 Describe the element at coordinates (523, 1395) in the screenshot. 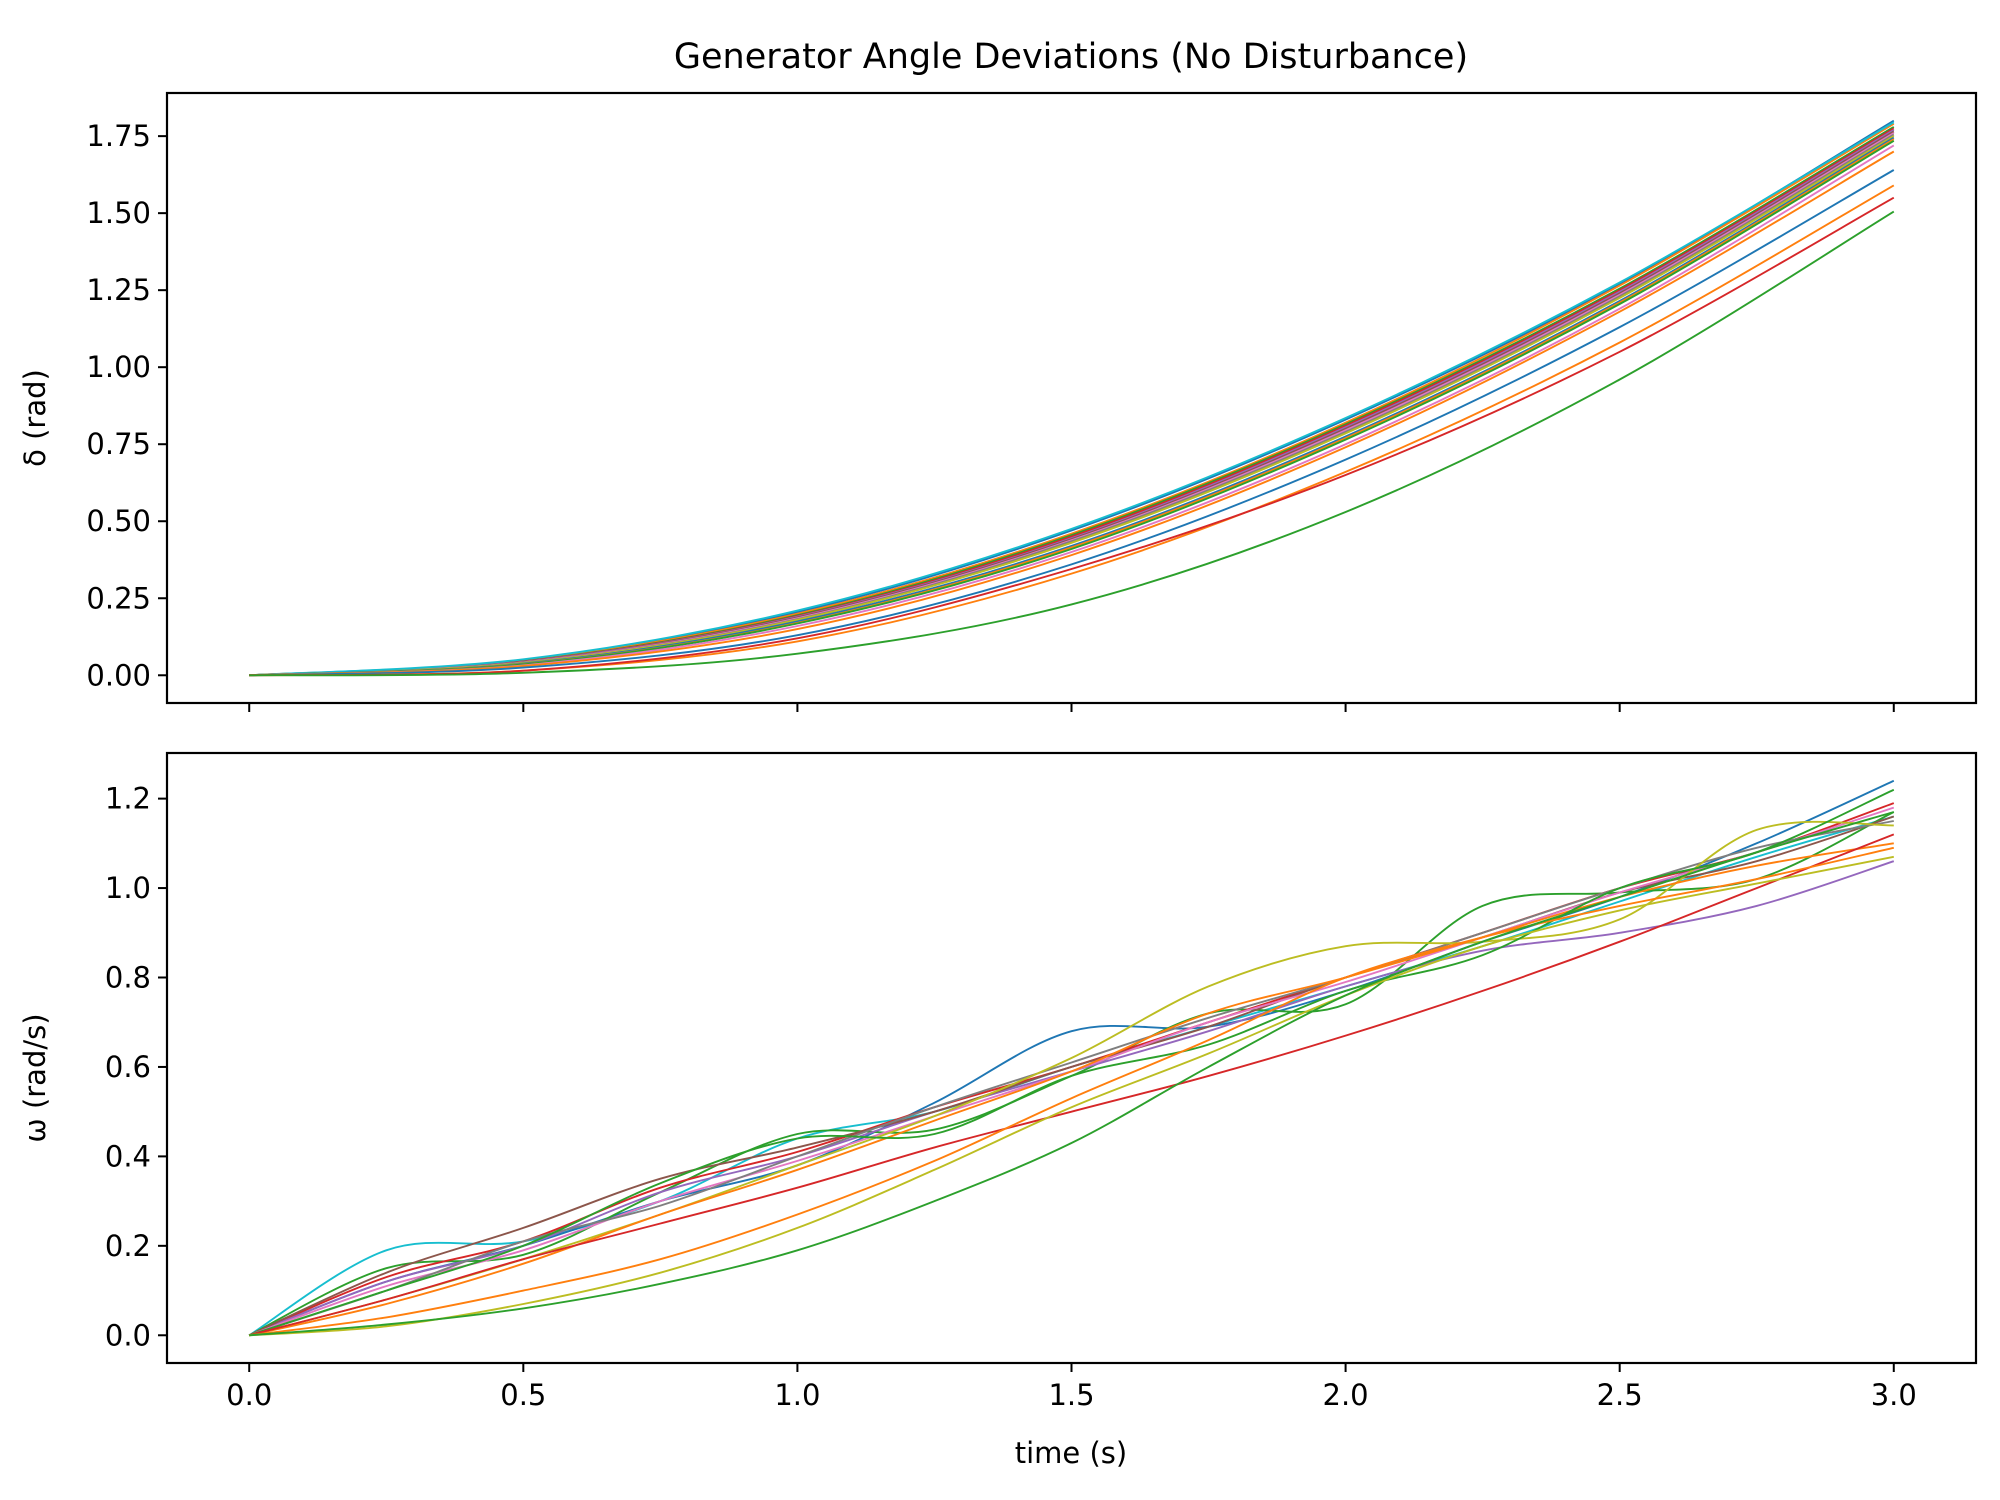

I see `x-tick-label: 0.5` at that location.